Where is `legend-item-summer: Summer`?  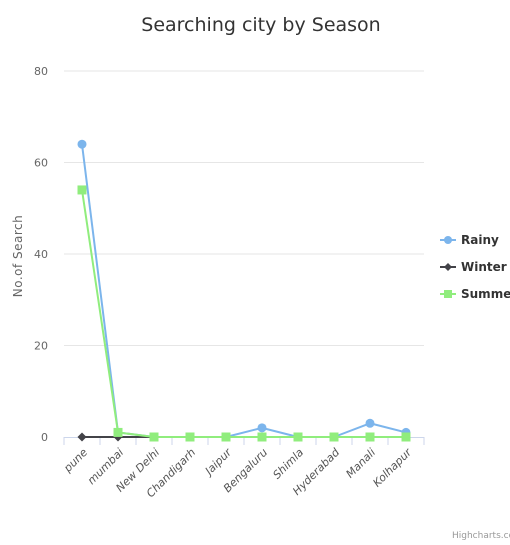 legend-item-summer: Summer is located at coordinates (475, 294).